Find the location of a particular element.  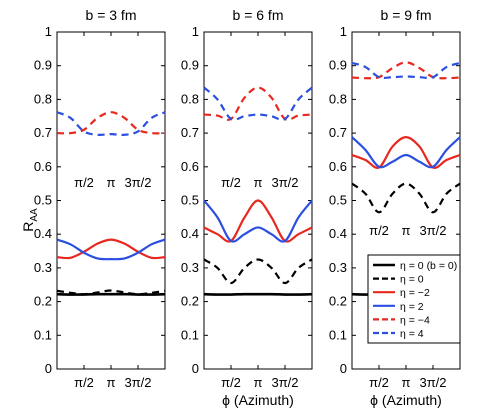

legend-box is located at coordinates (414, 299).